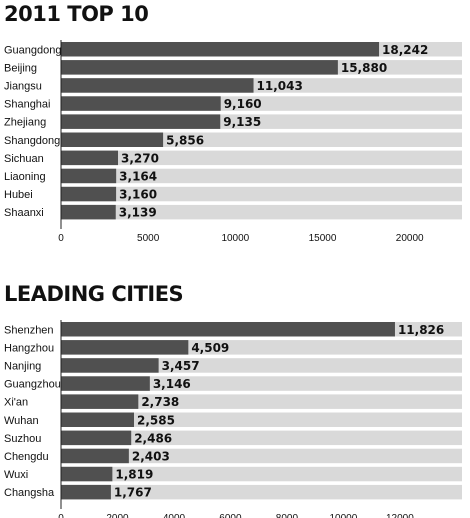  Describe the element at coordinates (33, 50) in the screenshot. I see `category-label: Guangdong` at that location.